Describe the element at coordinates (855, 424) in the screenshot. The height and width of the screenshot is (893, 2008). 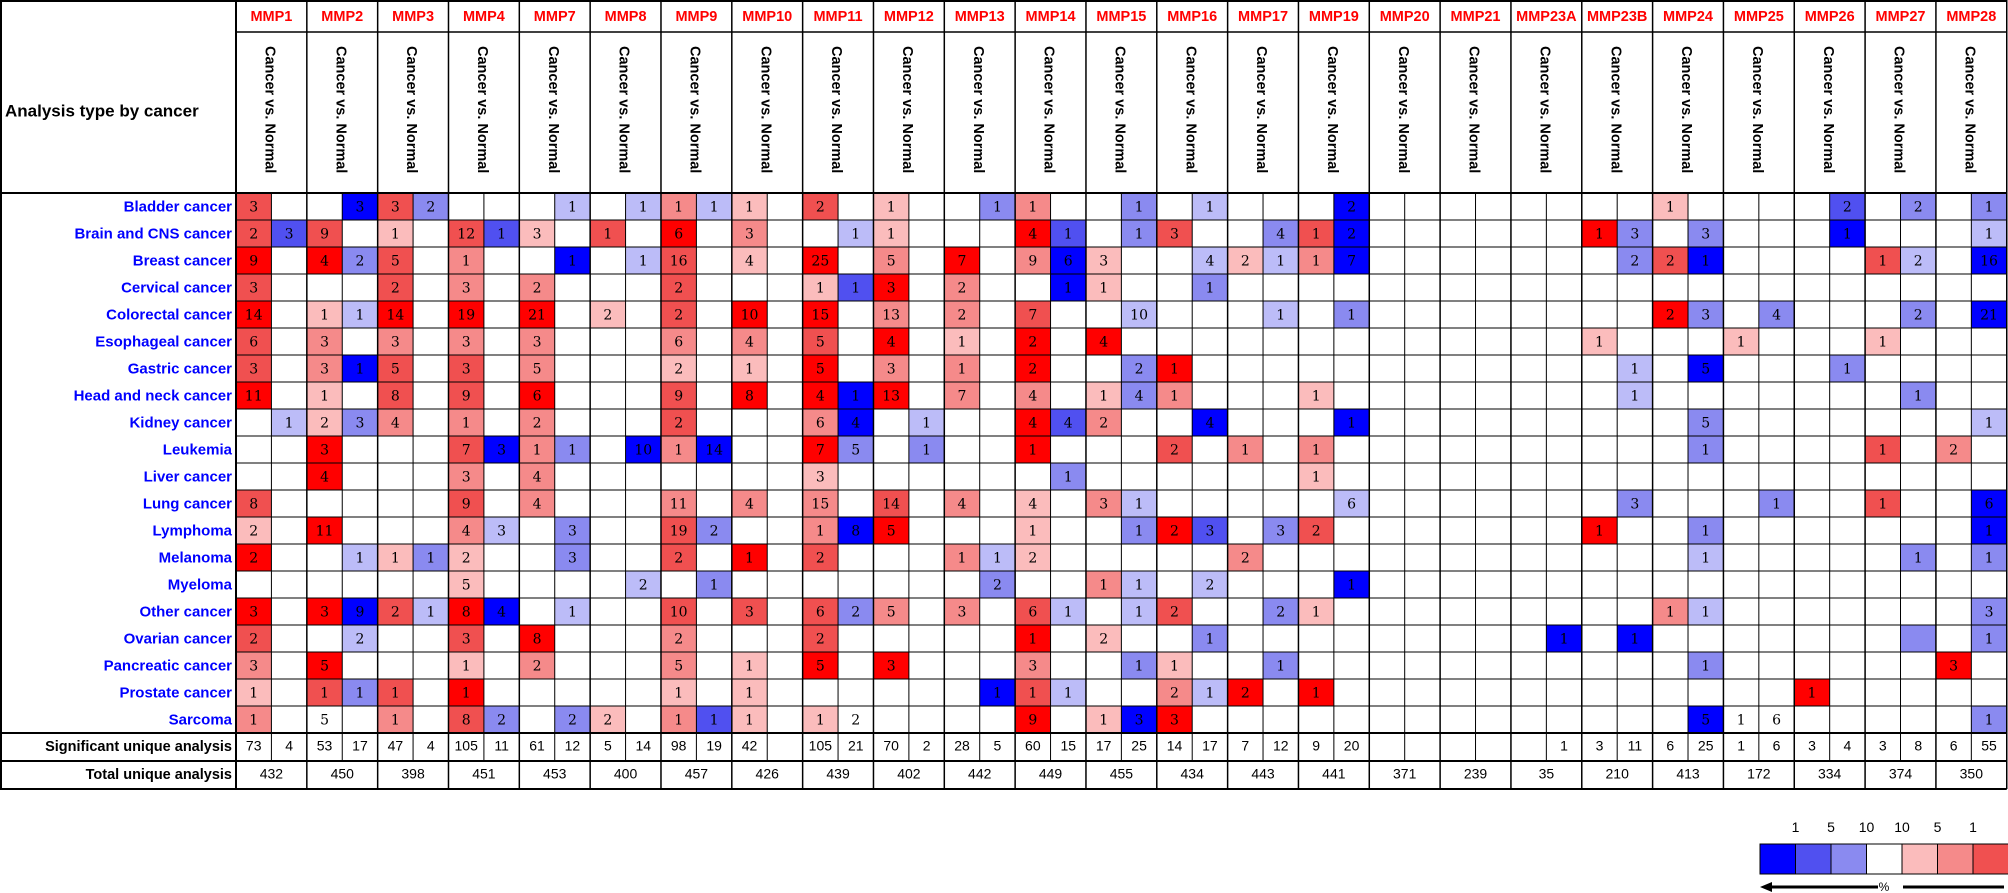
I see `cell-value: 4` at that location.